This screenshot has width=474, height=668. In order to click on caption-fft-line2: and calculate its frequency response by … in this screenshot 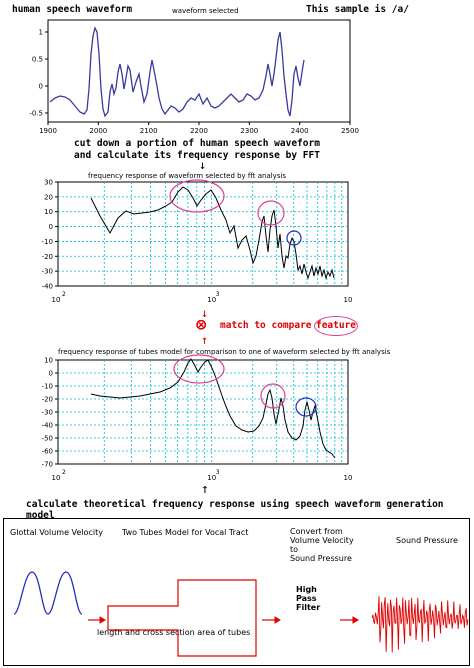, I will do `click(197, 155)`.